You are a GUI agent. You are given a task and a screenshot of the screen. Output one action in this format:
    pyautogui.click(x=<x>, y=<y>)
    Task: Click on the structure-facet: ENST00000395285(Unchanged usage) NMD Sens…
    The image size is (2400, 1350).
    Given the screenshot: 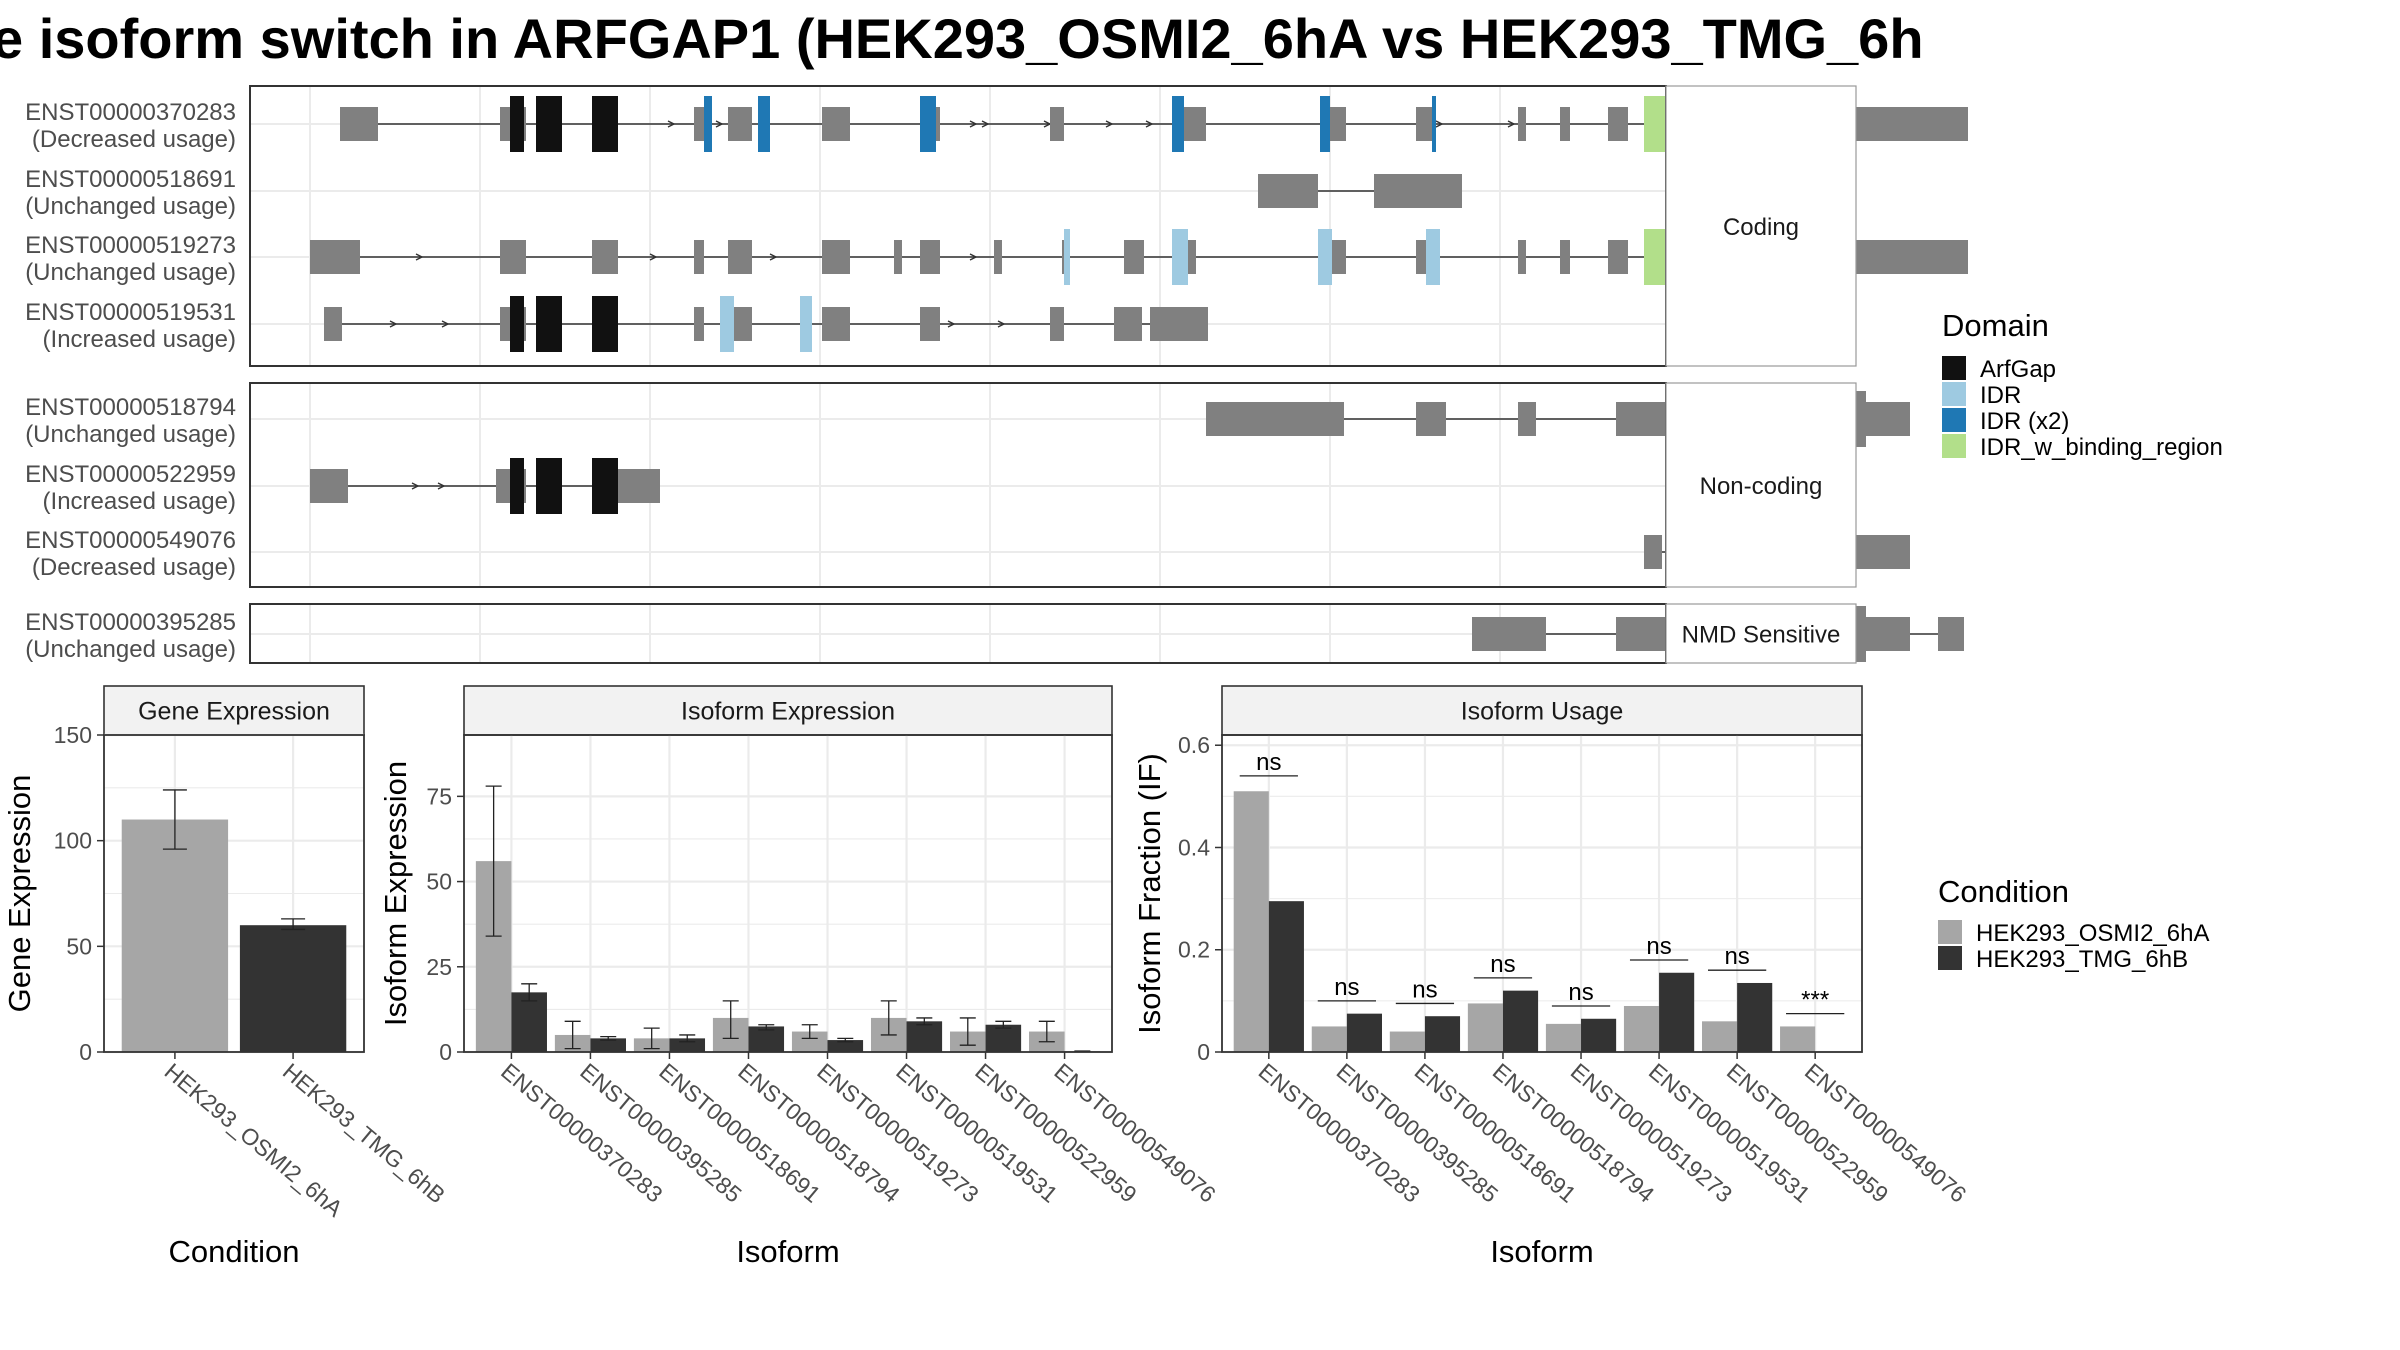 What is the action you would take?
    pyautogui.click(x=994, y=633)
    